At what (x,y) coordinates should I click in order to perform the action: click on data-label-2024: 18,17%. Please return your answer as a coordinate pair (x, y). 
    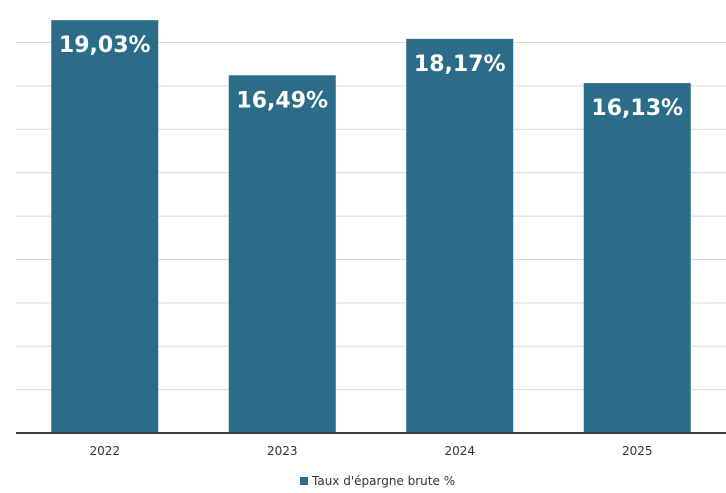
    Looking at the image, I should click on (460, 64).